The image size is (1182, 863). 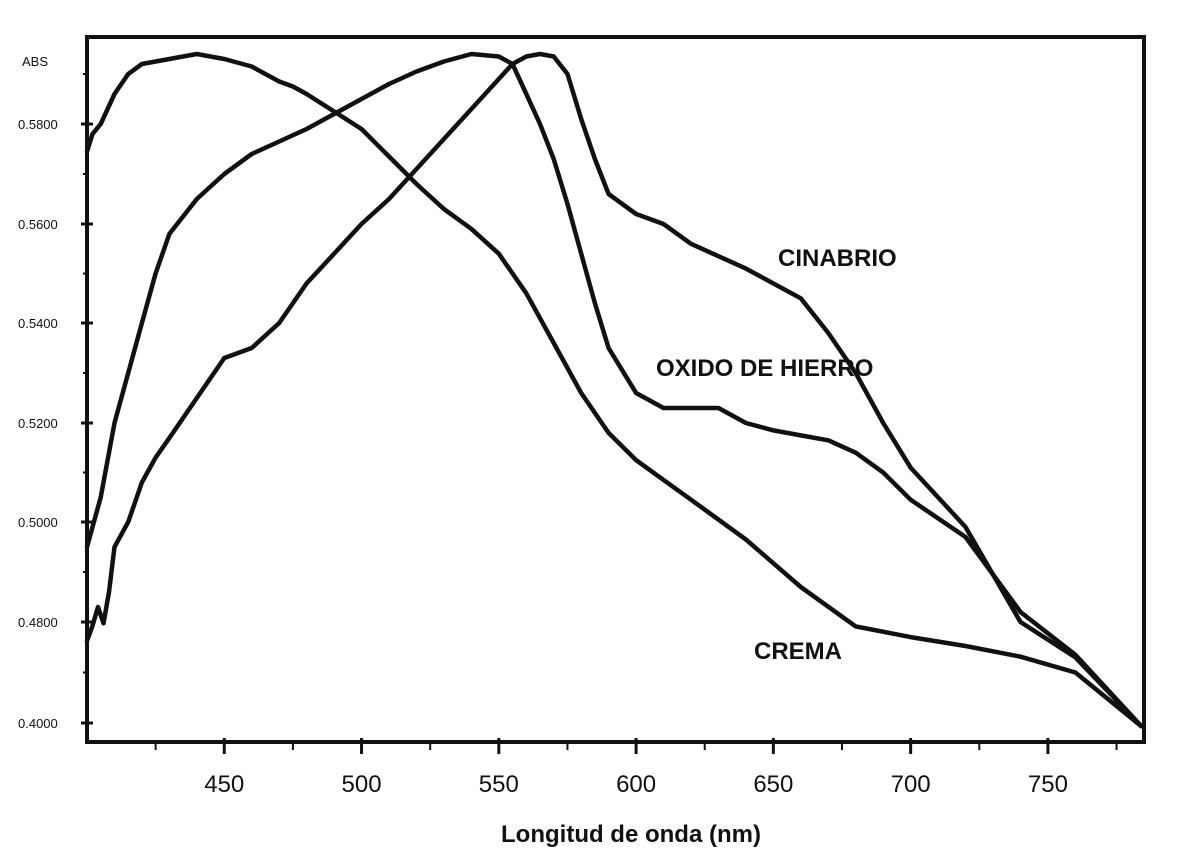 I want to click on x-axis-title: Longitud de onda (nm), so click(x=631, y=834).